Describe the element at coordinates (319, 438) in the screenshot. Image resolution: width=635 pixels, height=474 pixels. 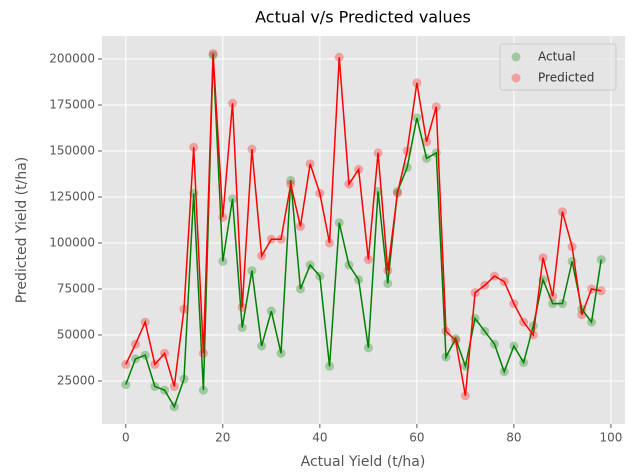
I see `x-tick-label: 40` at that location.